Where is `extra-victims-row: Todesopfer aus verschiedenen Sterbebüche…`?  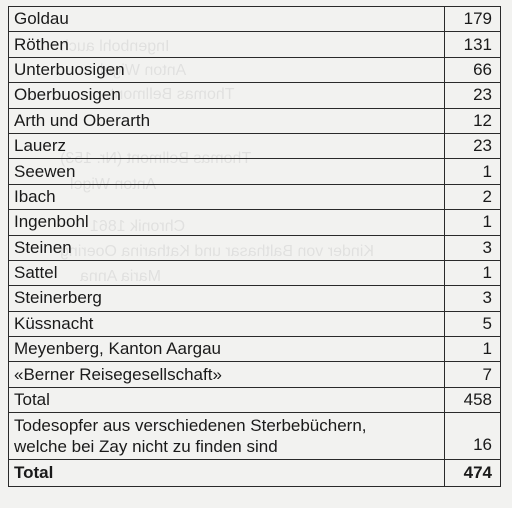 extra-victims-row: Todesopfer aus verschiedenen Sterbebüche… is located at coordinates (254, 435).